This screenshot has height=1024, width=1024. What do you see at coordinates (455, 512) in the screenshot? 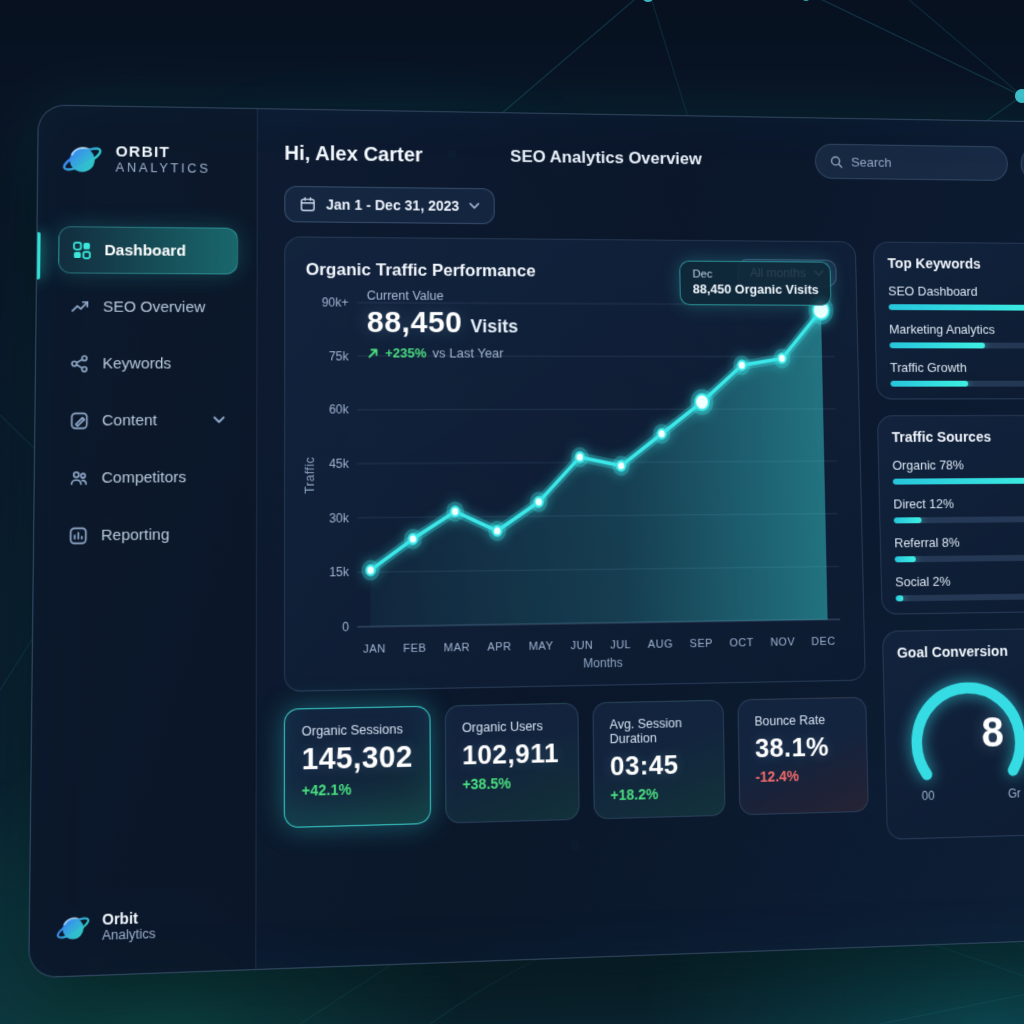
I see `chart-point-mar` at bounding box center [455, 512].